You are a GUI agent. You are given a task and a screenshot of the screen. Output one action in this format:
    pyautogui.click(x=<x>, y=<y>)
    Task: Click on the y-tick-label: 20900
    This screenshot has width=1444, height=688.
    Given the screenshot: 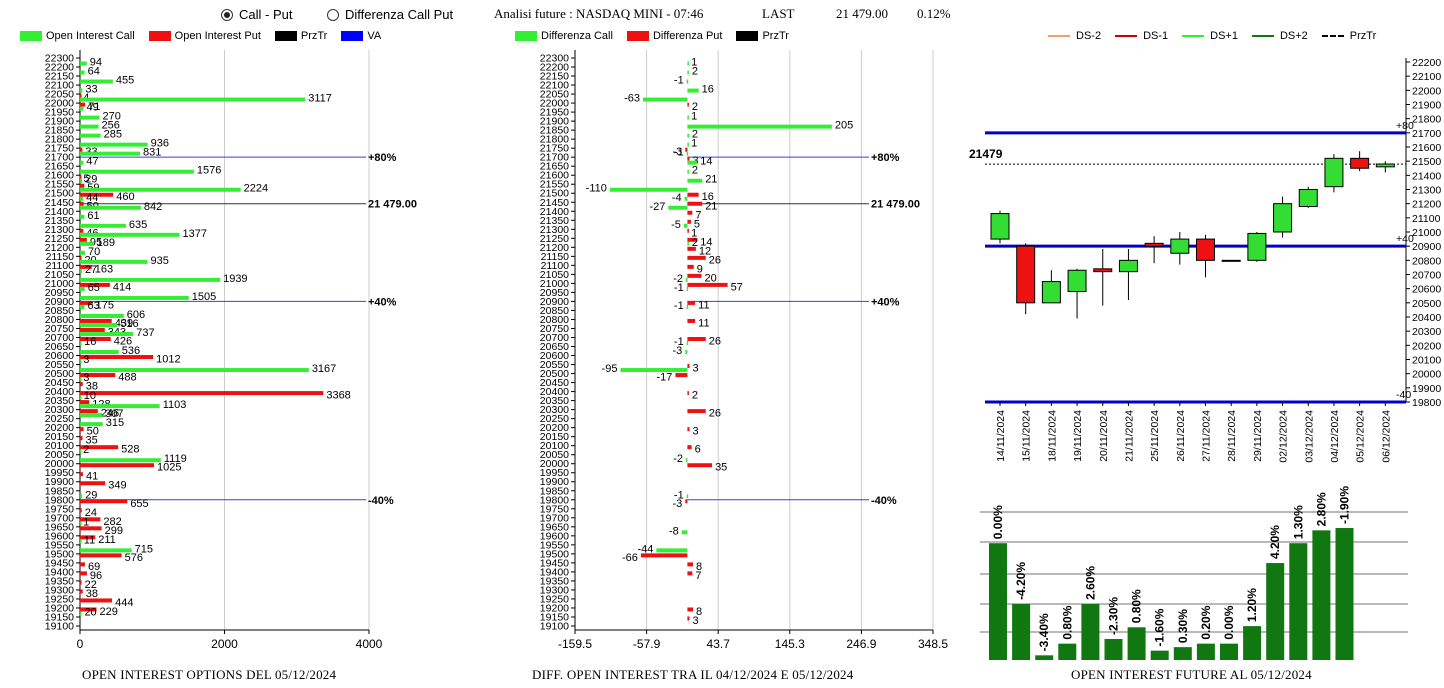 What is the action you would take?
    pyautogui.click(x=1426, y=247)
    